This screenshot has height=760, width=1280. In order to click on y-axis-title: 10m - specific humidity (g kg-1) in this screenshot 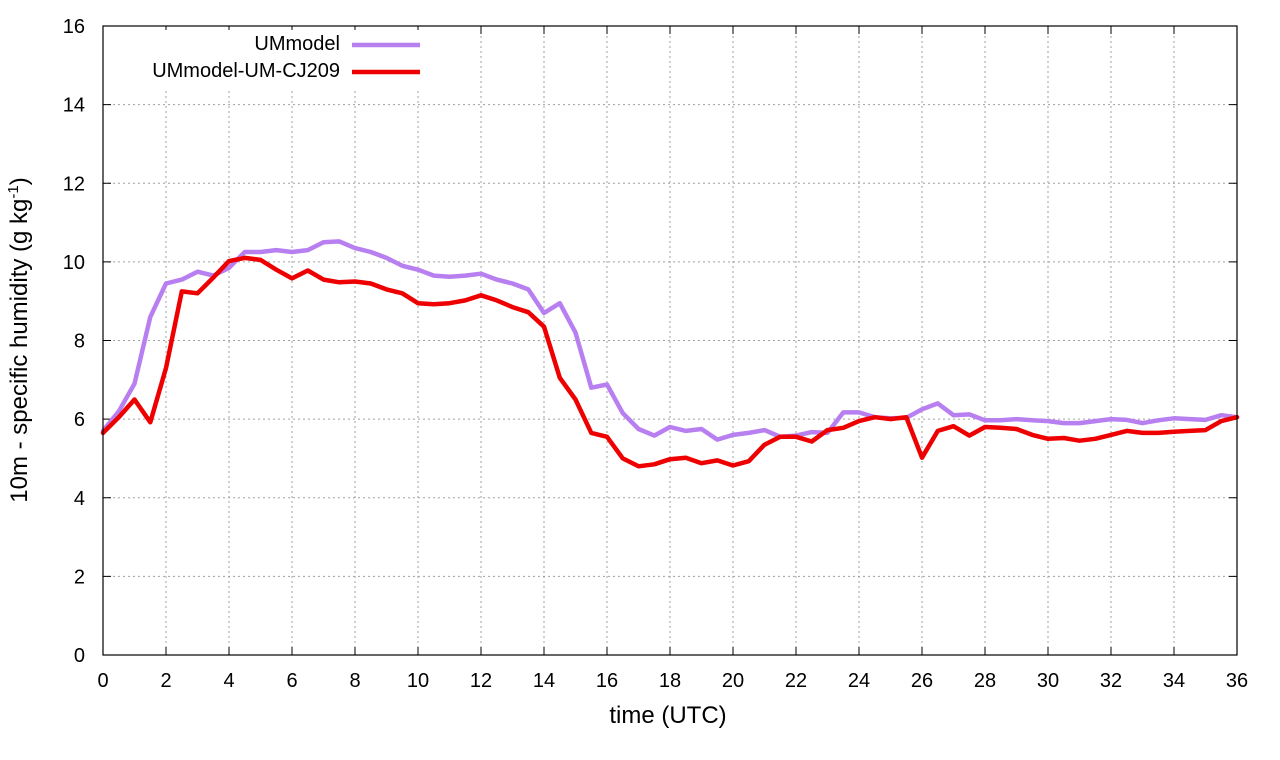, I will do `click(19, 339)`.